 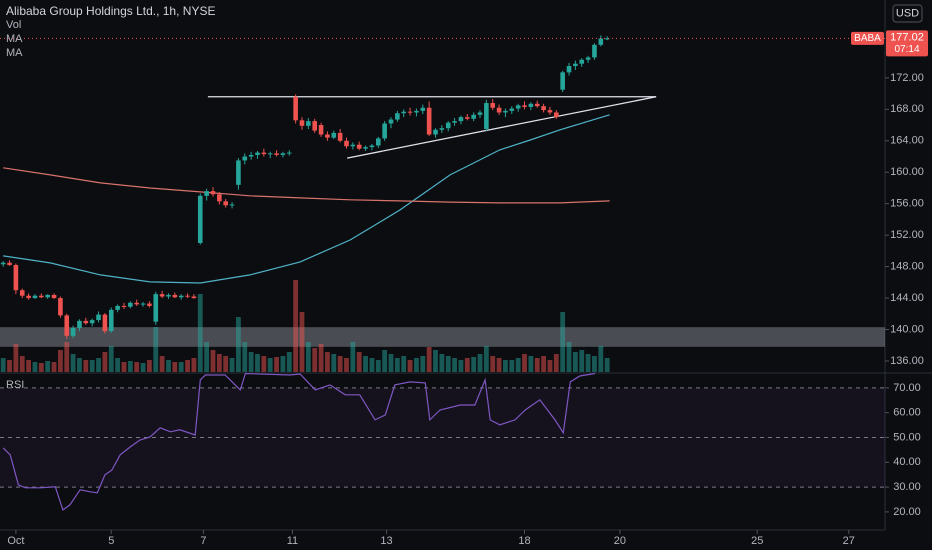 I want to click on y-tick-label: 50.00, so click(x=907, y=437).